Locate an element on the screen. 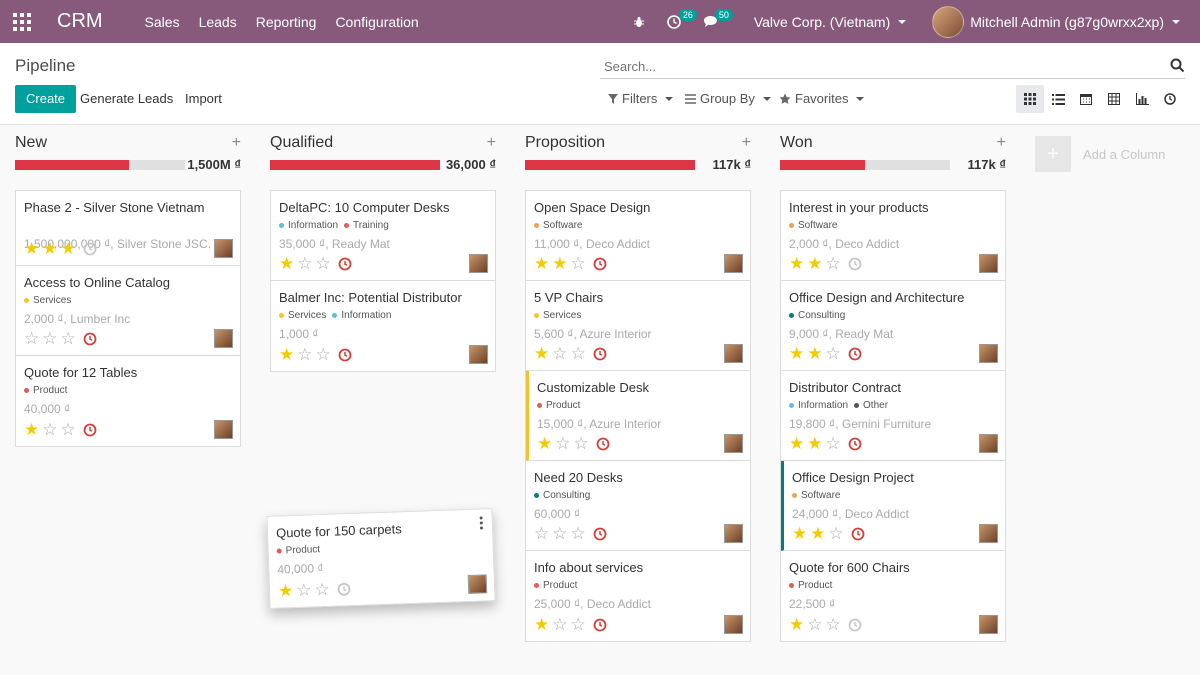 Image resolution: width=1200 pixels, height=675 pixels. list-view-icon is located at coordinates (1058, 99).